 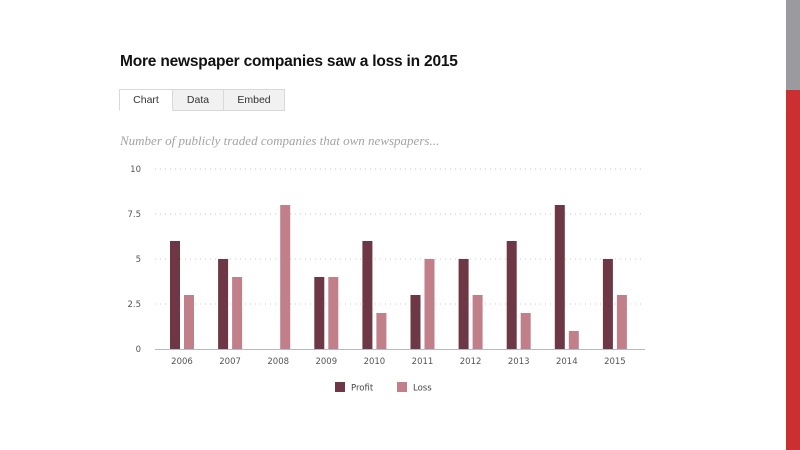 What do you see at coordinates (402, 387) in the screenshot?
I see `legend-swatch-loss` at bounding box center [402, 387].